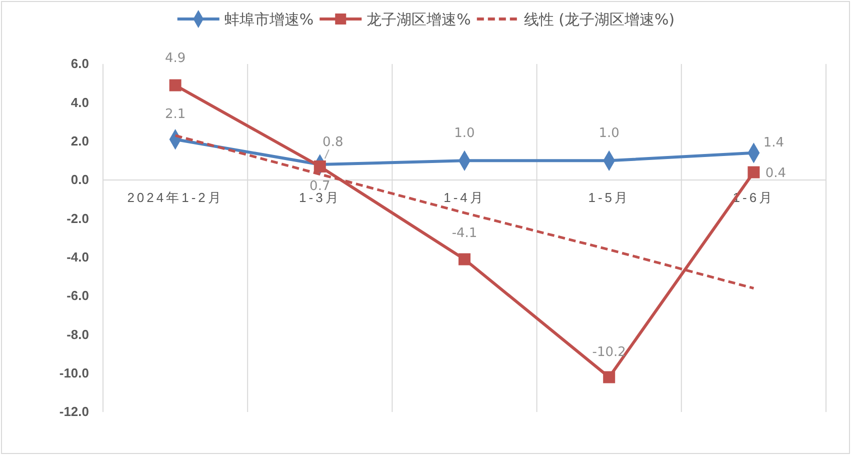 The width and height of the screenshot is (852, 456). What do you see at coordinates (333, 142) in the screenshot?
I see `data-label: 0.8` at bounding box center [333, 142].